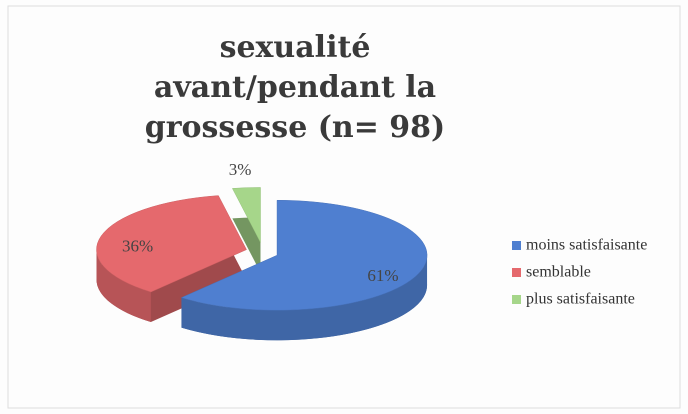  I want to click on data-label: 36%, so click(137, 245).